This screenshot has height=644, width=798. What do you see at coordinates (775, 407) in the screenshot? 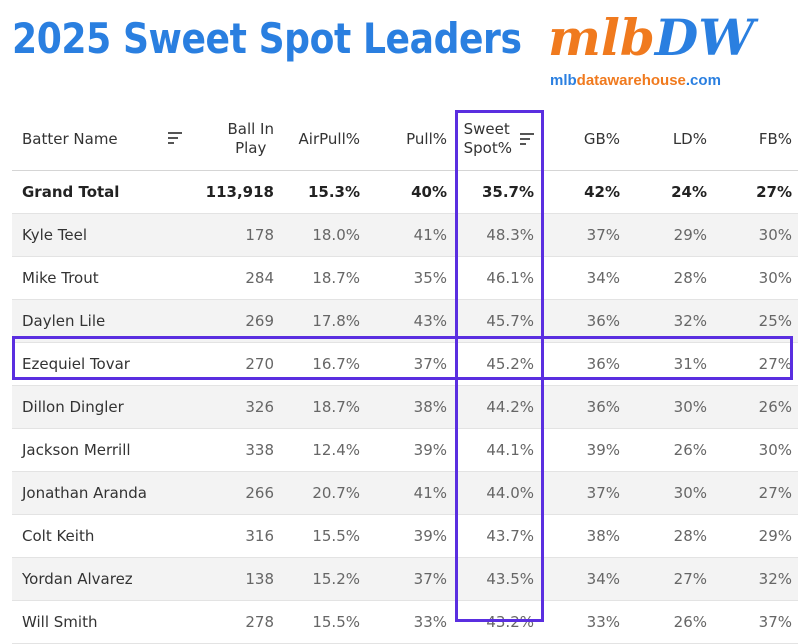
I see `cell-fb: 26%` at bounding box center [775, 407].